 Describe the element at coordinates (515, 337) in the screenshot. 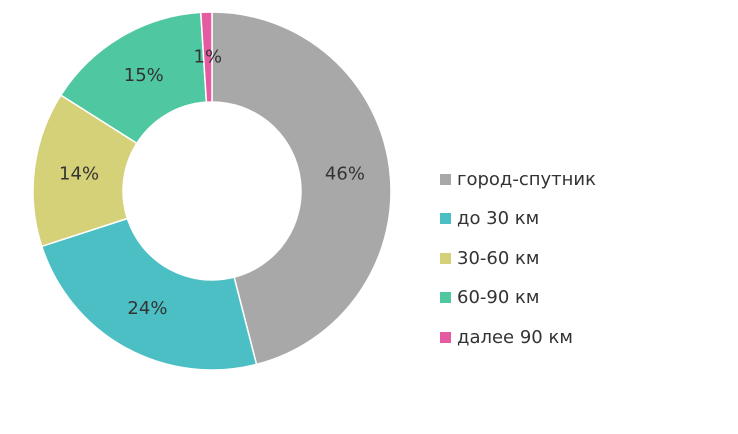

I see `legend-label: далее 90 км` at that location.